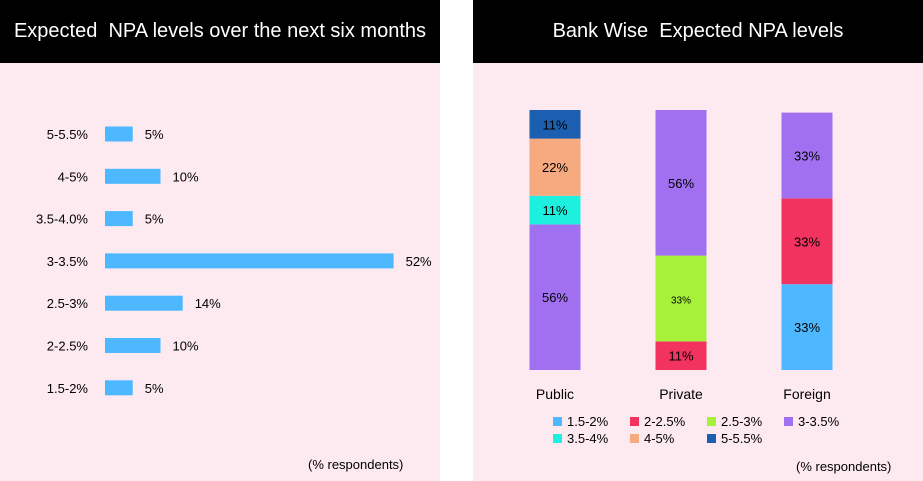 The width and height of the screenshot is (923, 481). I want to click on category-label: Public, so click(555, 394).